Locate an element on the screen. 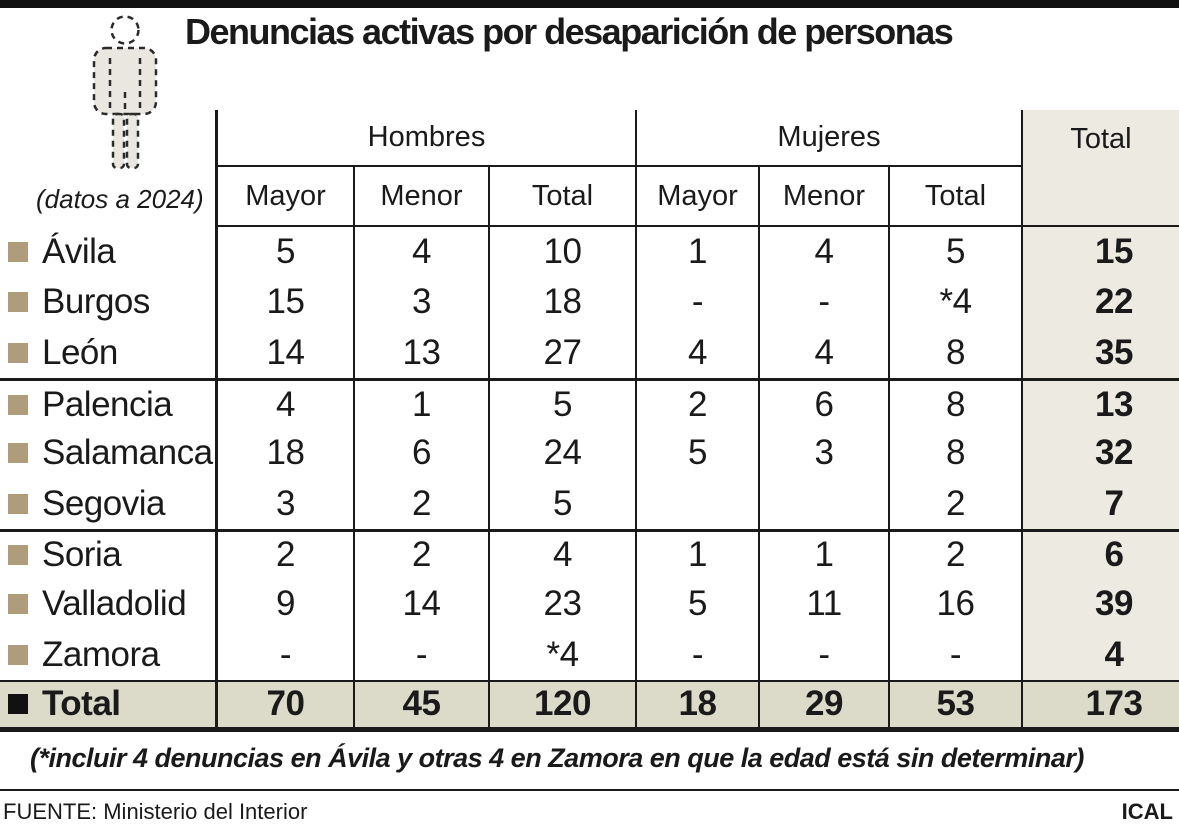 Image resolution: width=1179 pixels, height=829 pixels. table-cell: 16 is located at coordinates (956, 604).